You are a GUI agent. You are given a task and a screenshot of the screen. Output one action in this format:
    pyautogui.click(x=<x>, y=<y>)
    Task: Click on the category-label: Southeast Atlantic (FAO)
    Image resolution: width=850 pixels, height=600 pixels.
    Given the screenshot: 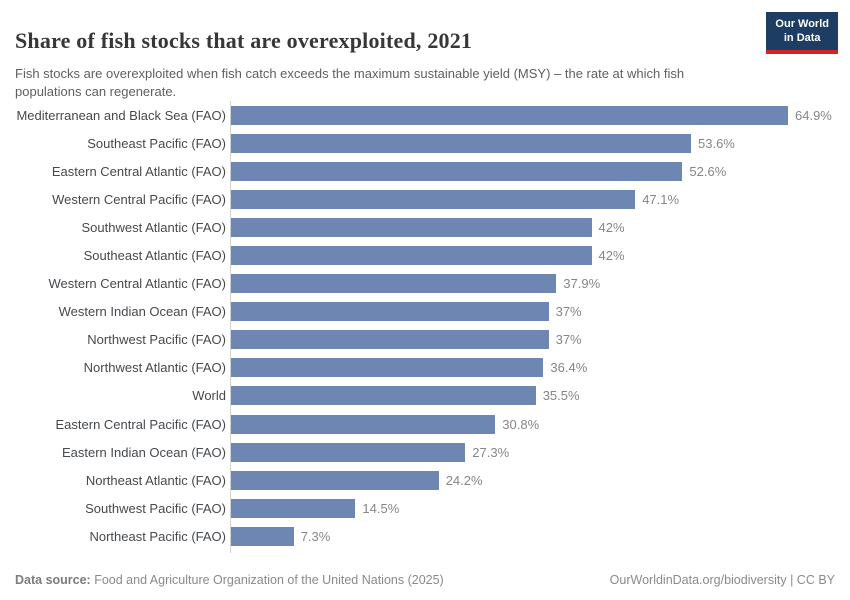 What is the action you would take?
    pyautogui.click(x=154, y=256)
    